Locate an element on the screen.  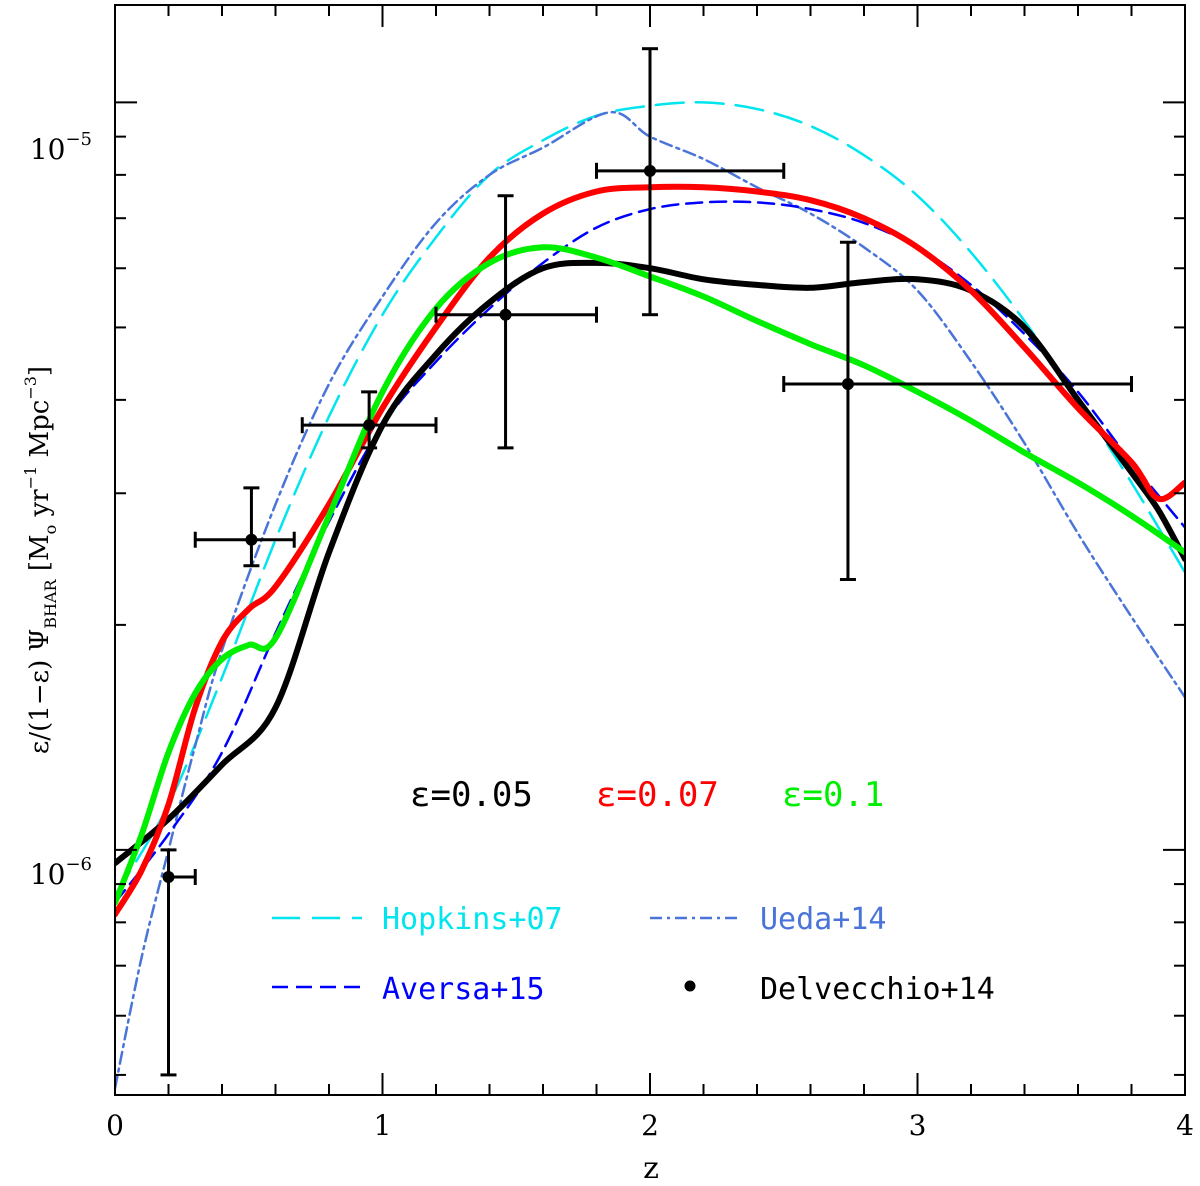
x-tick-label: 2 is located at coordinates (650, 1125).